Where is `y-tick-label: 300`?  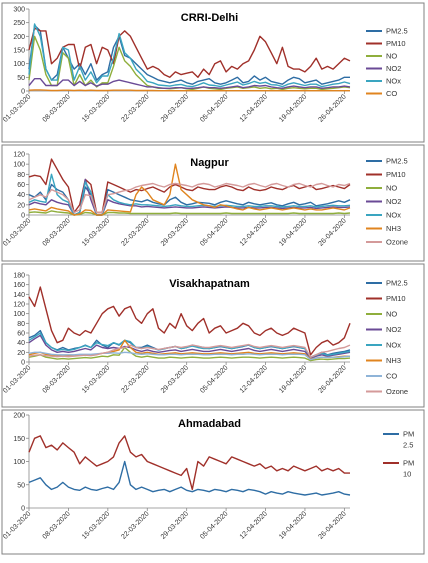
y-tick-label: 300 is located at coordinates (19, 10).